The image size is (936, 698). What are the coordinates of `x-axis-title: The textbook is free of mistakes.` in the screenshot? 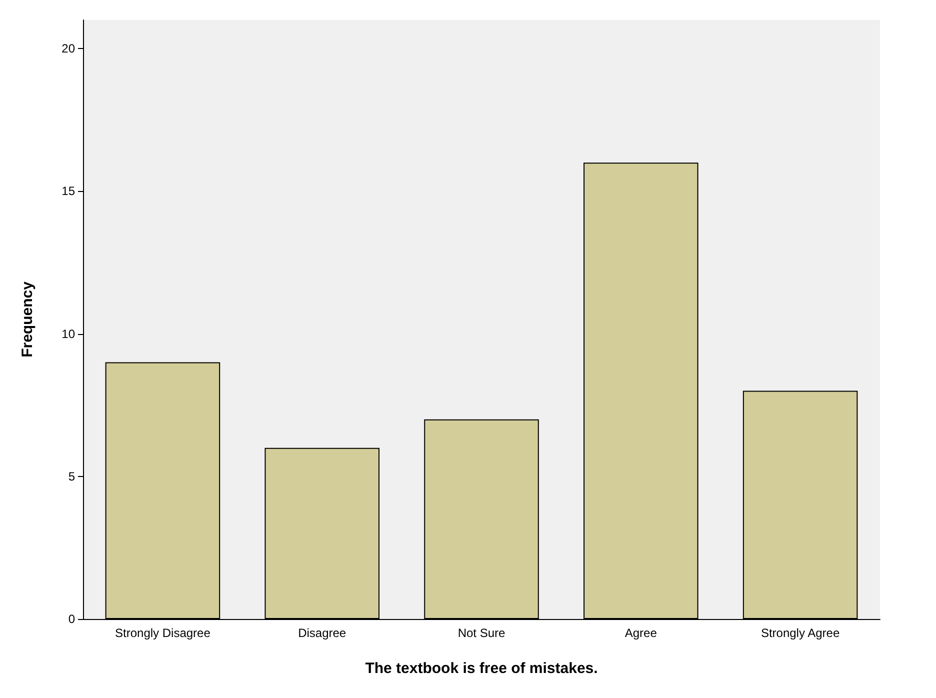 It's located at (481, 668).